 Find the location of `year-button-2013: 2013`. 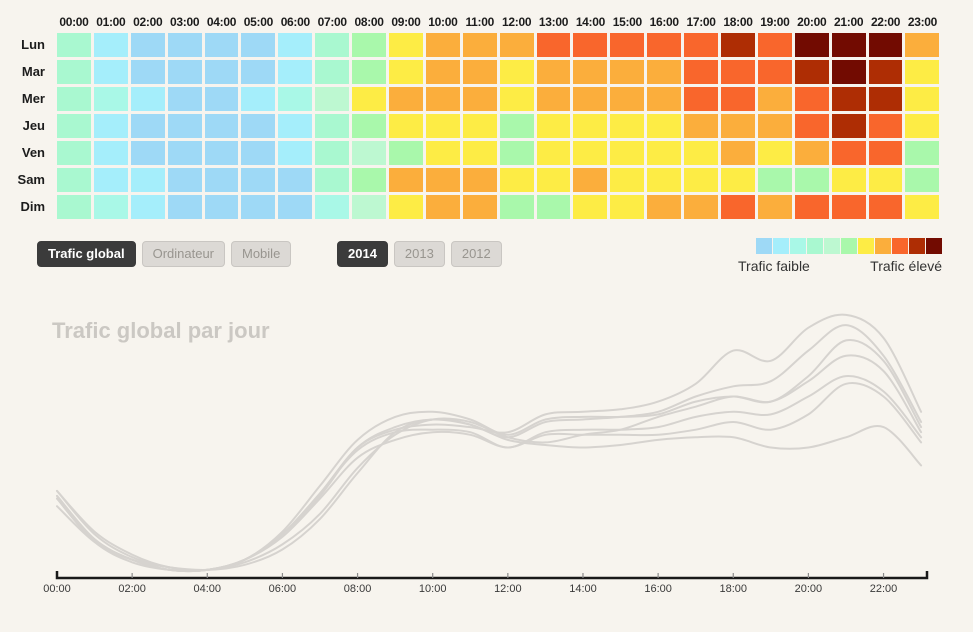

year-button-2013: 2013 is located at coordinates (419, 254).